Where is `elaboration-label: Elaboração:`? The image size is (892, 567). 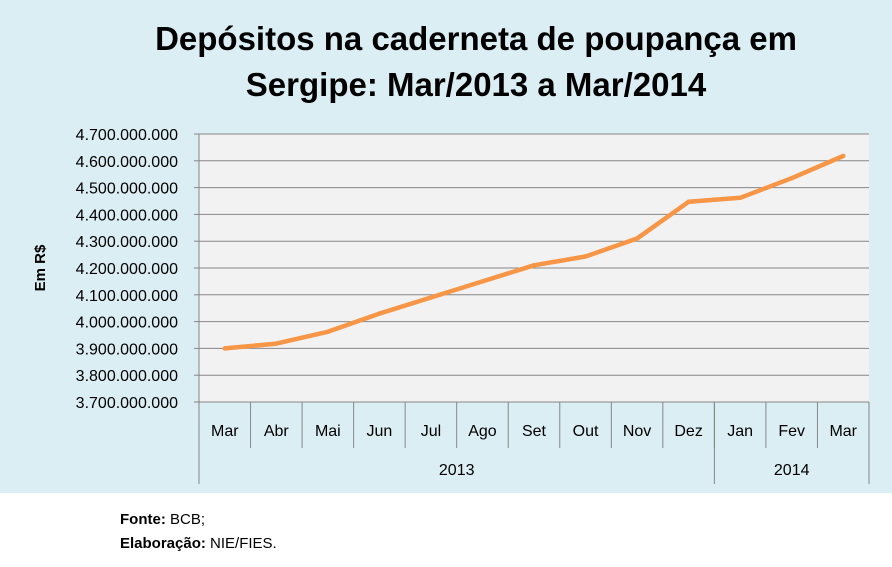 elaboration-label: Elaboração: is located at coordinates (163, 543).